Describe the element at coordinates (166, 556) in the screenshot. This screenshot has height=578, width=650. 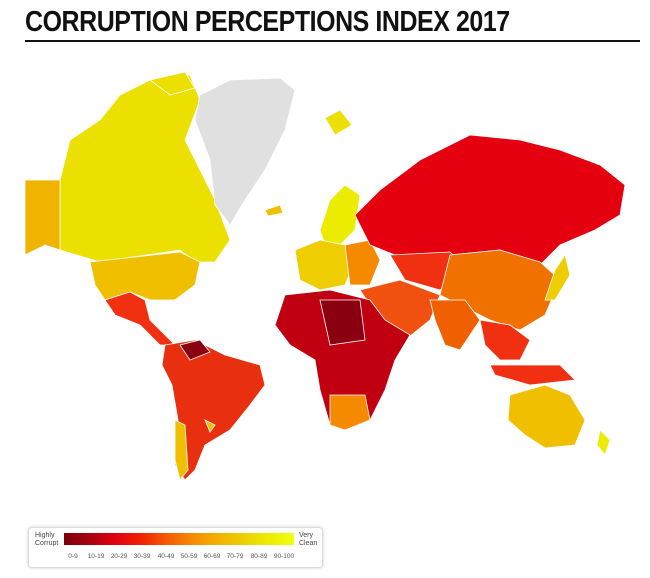
I see `legend-range-label: 40-49` at that location.